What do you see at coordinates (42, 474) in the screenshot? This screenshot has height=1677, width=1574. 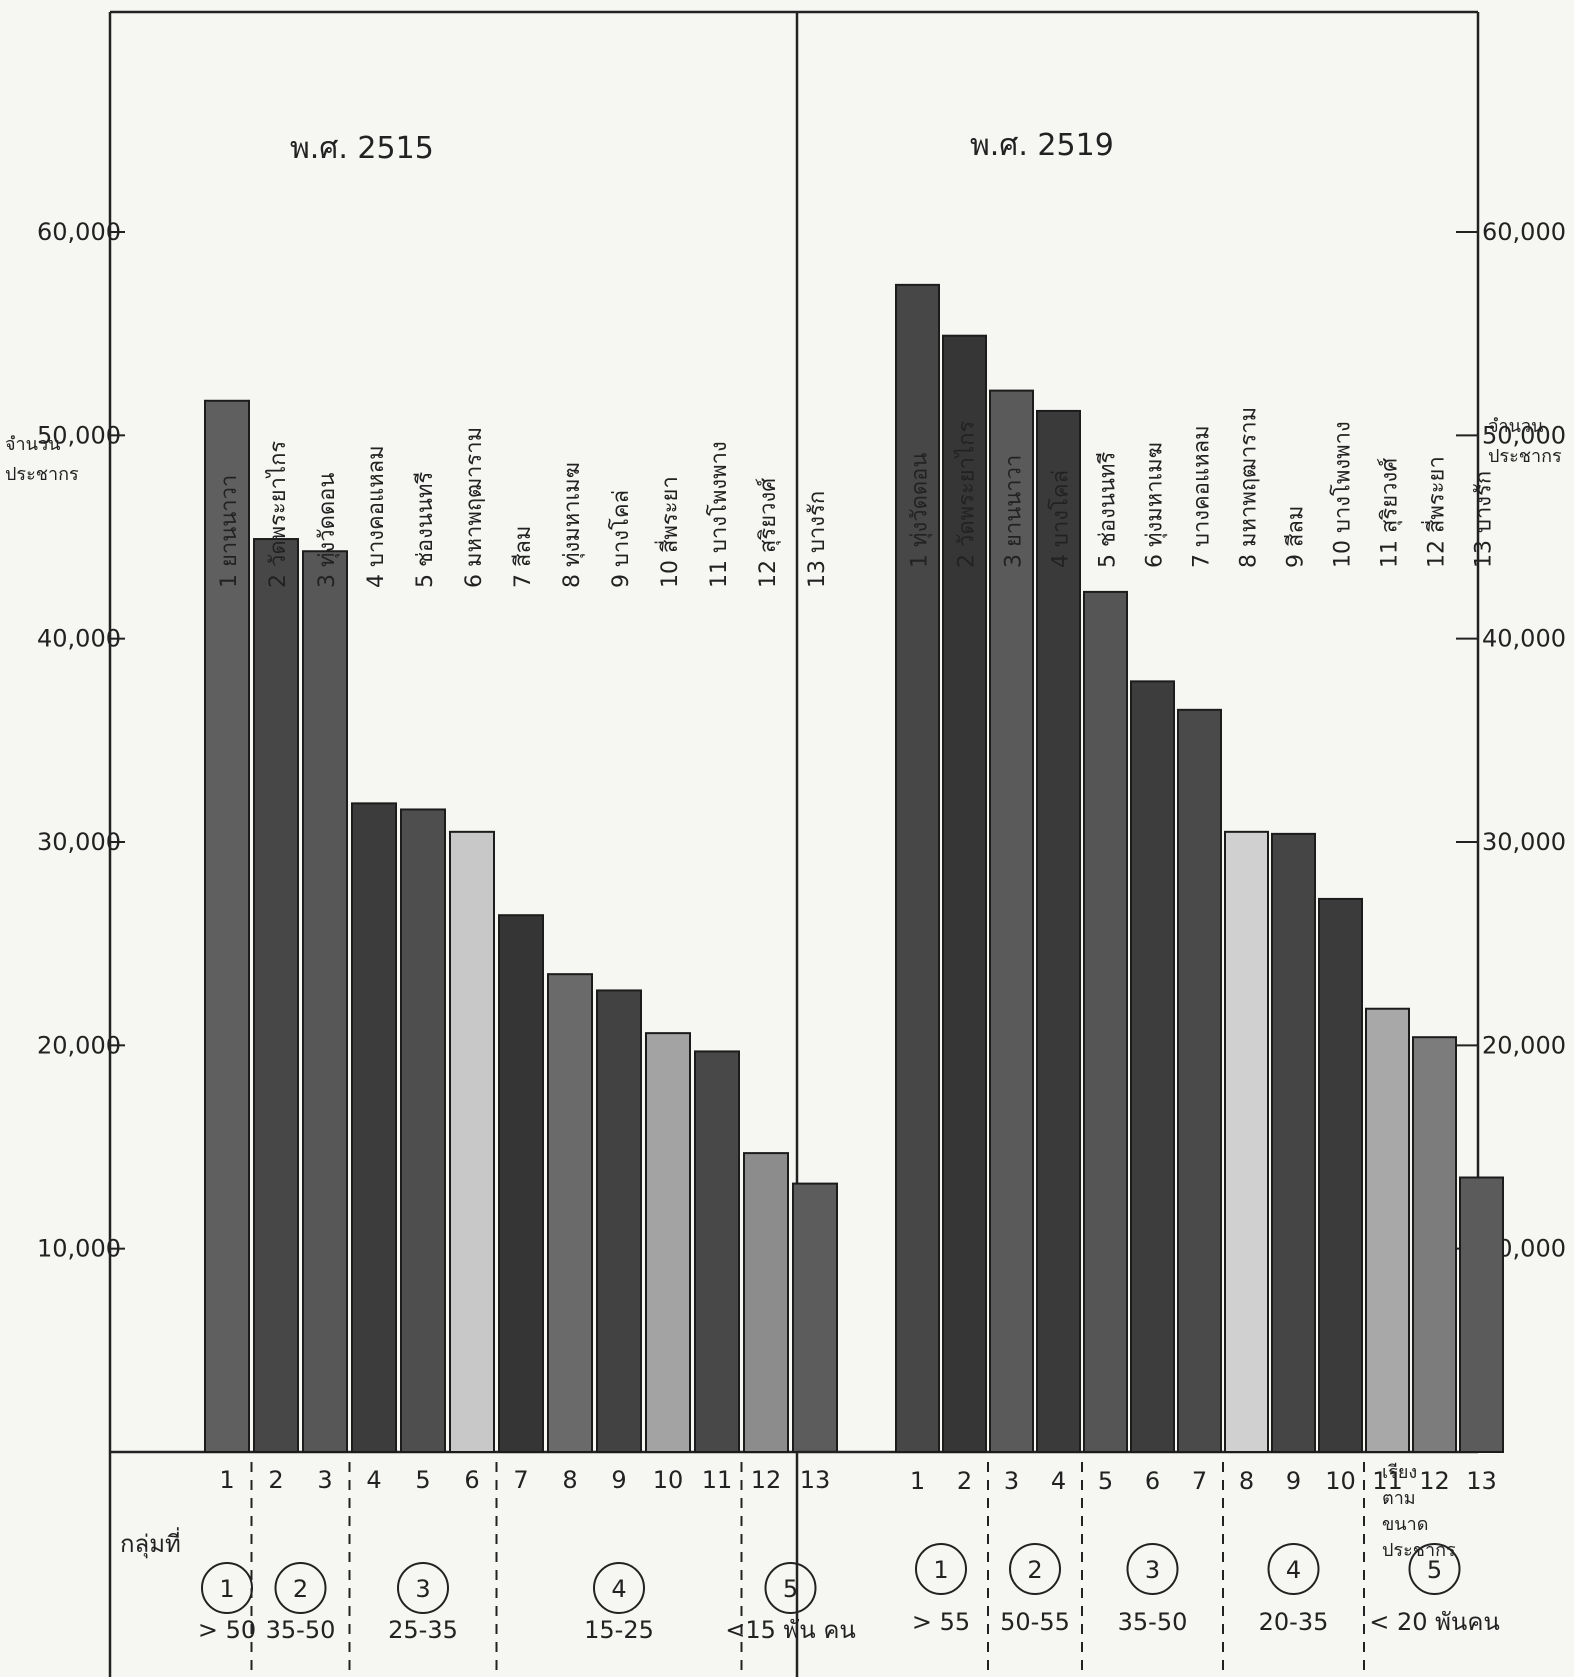 I see `y-axis-label: ประชากร` at bounding box center [42, 474].